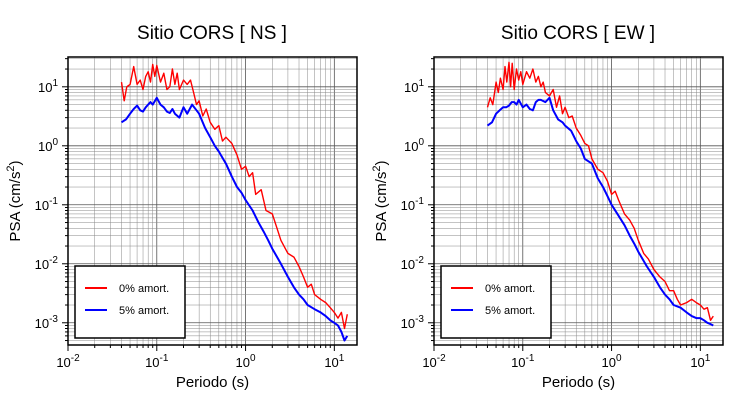 Image resolution: width=730 pixels, height=400 pixels. I want to click on y-axis-label-ns: PSA (cm/s2), so click(14, 200).